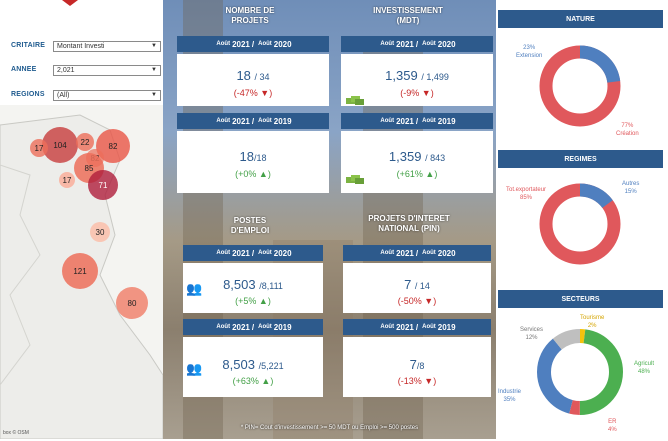  I want to click on map-bubble: 80, so click(132, 303).